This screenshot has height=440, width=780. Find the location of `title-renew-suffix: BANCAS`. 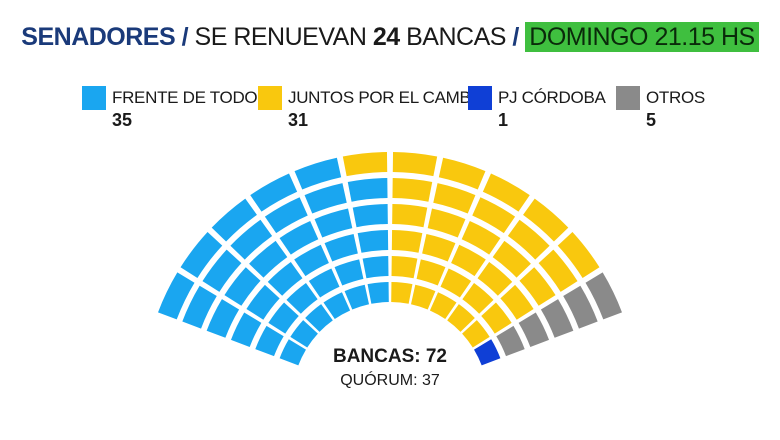

title-renew-suffix: BANCAS is located at coordinates (456, 37).